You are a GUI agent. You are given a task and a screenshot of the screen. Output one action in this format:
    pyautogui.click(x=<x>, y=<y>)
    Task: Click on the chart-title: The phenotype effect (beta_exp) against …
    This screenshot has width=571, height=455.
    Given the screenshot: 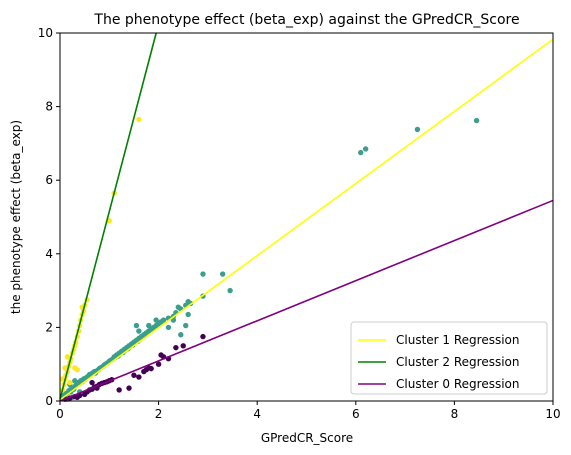 What is the action you would take?
    pyautogui.click(x=306, y=20)
    